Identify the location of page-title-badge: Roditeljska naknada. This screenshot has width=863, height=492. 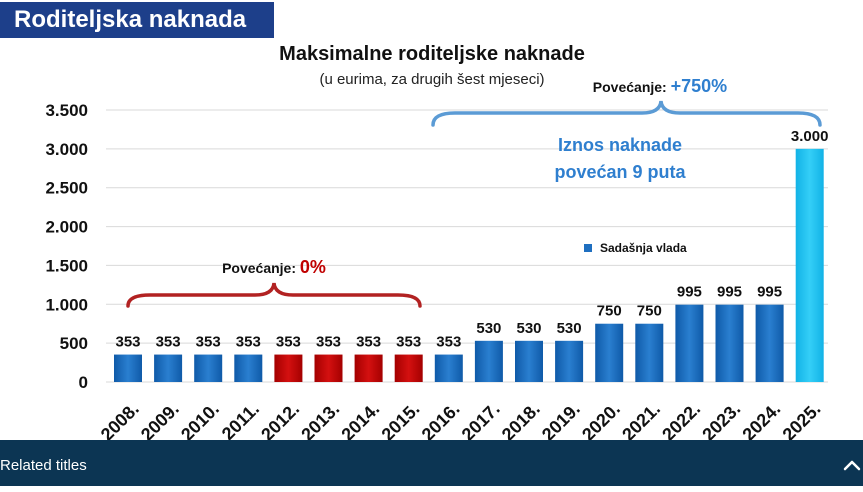
(137, 20).